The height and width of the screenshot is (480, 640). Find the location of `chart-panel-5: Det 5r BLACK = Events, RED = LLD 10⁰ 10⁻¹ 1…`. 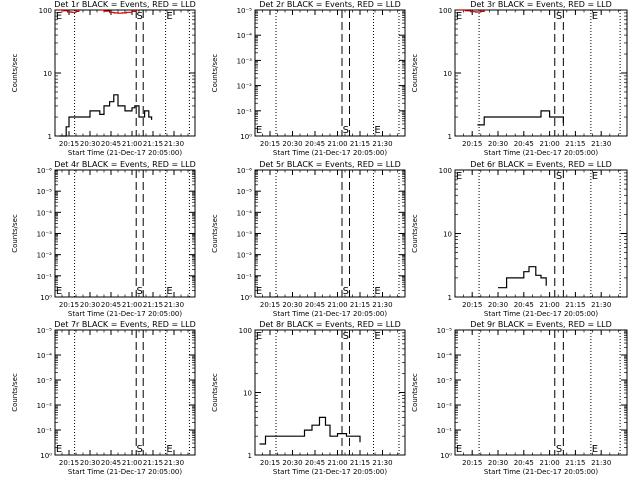

chart-panel-5: Det 5r BLACK = Events, RED = LLD 10⁰ 10⁻¹ 1… is located at coordinates (308, 239).